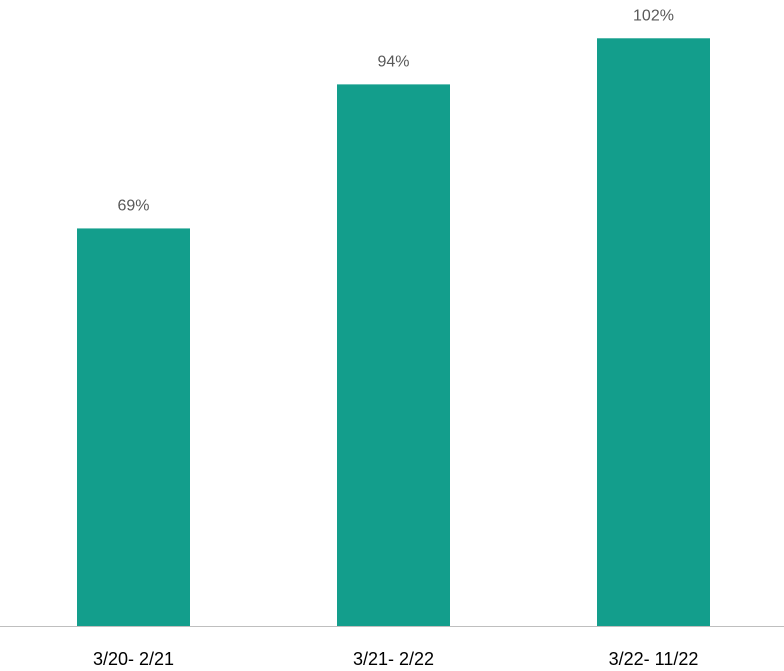 The width and height of the screenshot is (784, 671). What do you see at coordinates (393, 62) in the screenshot?
I see `data-label: 94%` at bounding box center [393, 62].